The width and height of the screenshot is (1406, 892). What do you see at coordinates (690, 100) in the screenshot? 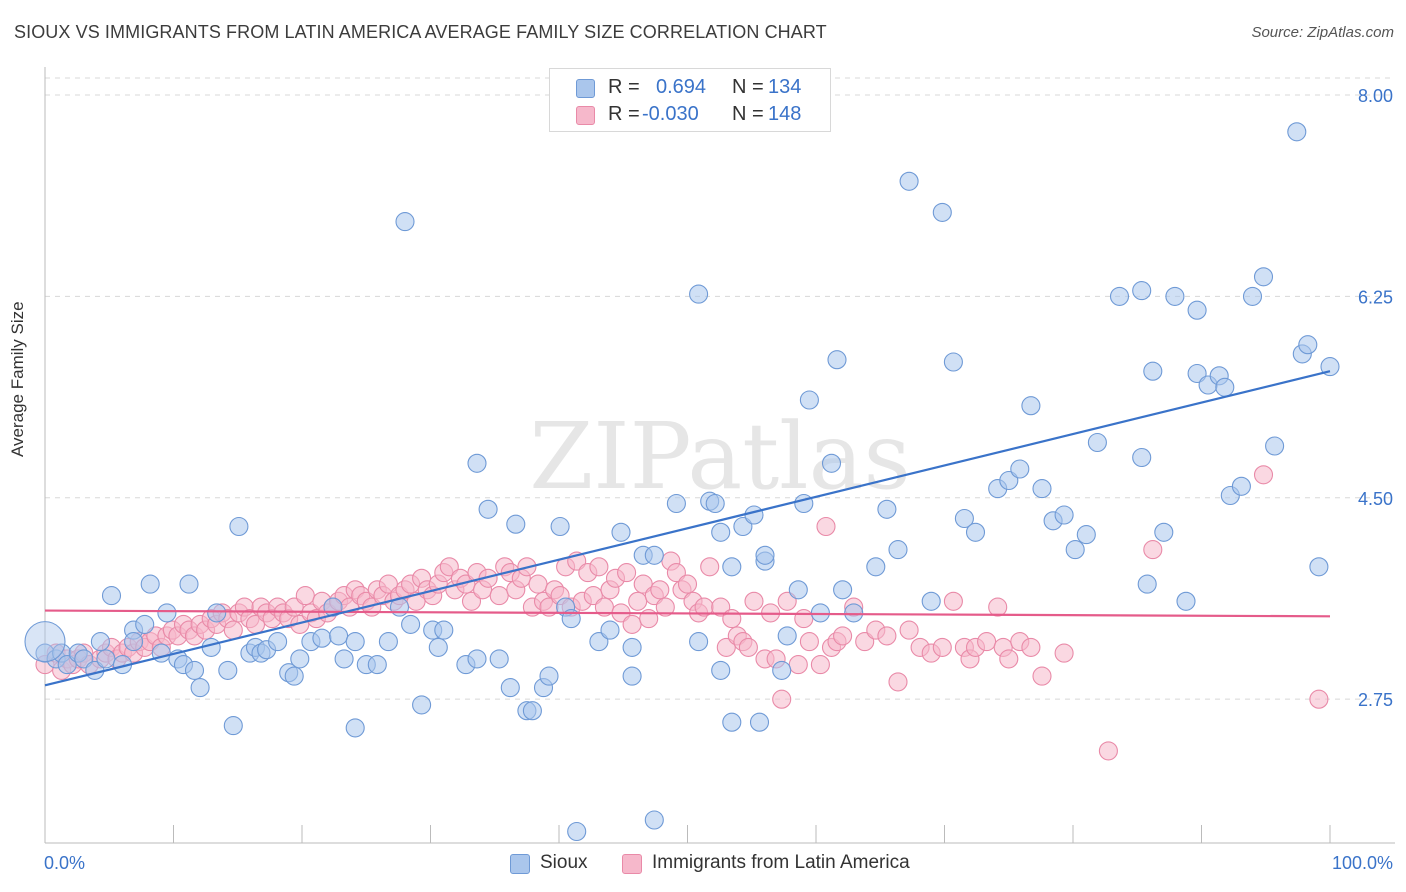
I see `legend: R = 0.694 N = 134 R = -0.030 N = 148` at bounding box center [690, 100].